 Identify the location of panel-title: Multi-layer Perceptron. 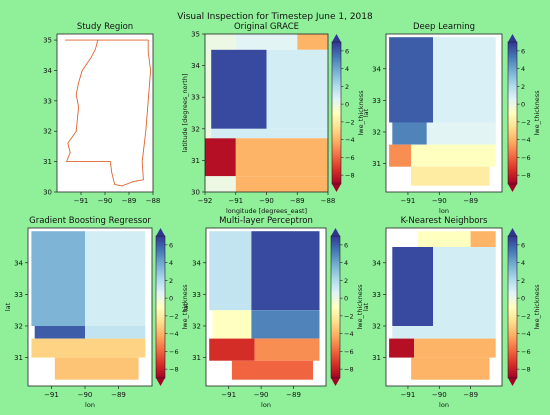
(266, 221).